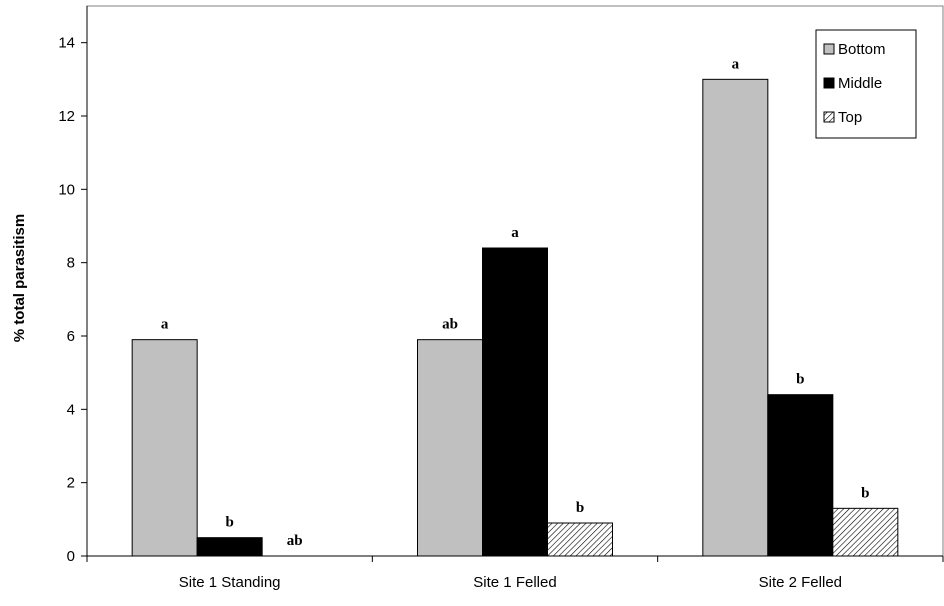  Describe the element at coordinates (19, 278) in the screenshot. I see `y-axis-label: % total parasitism` at that location.